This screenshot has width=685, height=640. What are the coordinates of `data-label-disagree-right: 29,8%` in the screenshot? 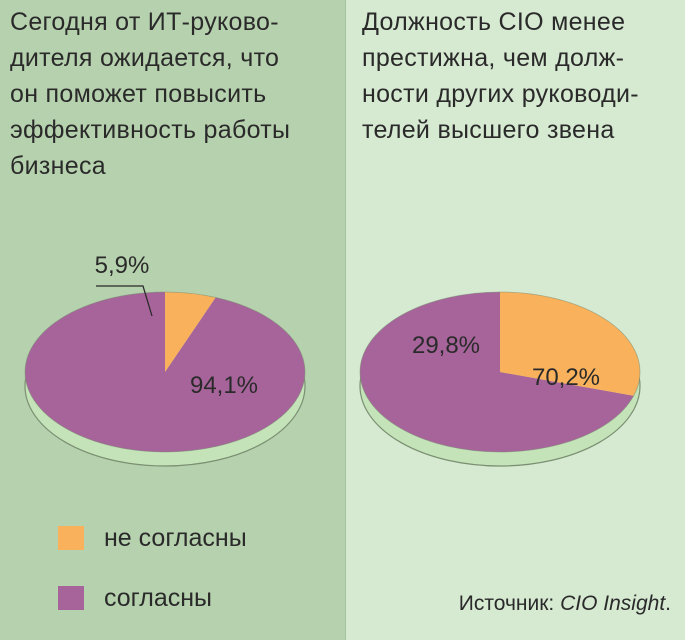 It's located at (446, 345).